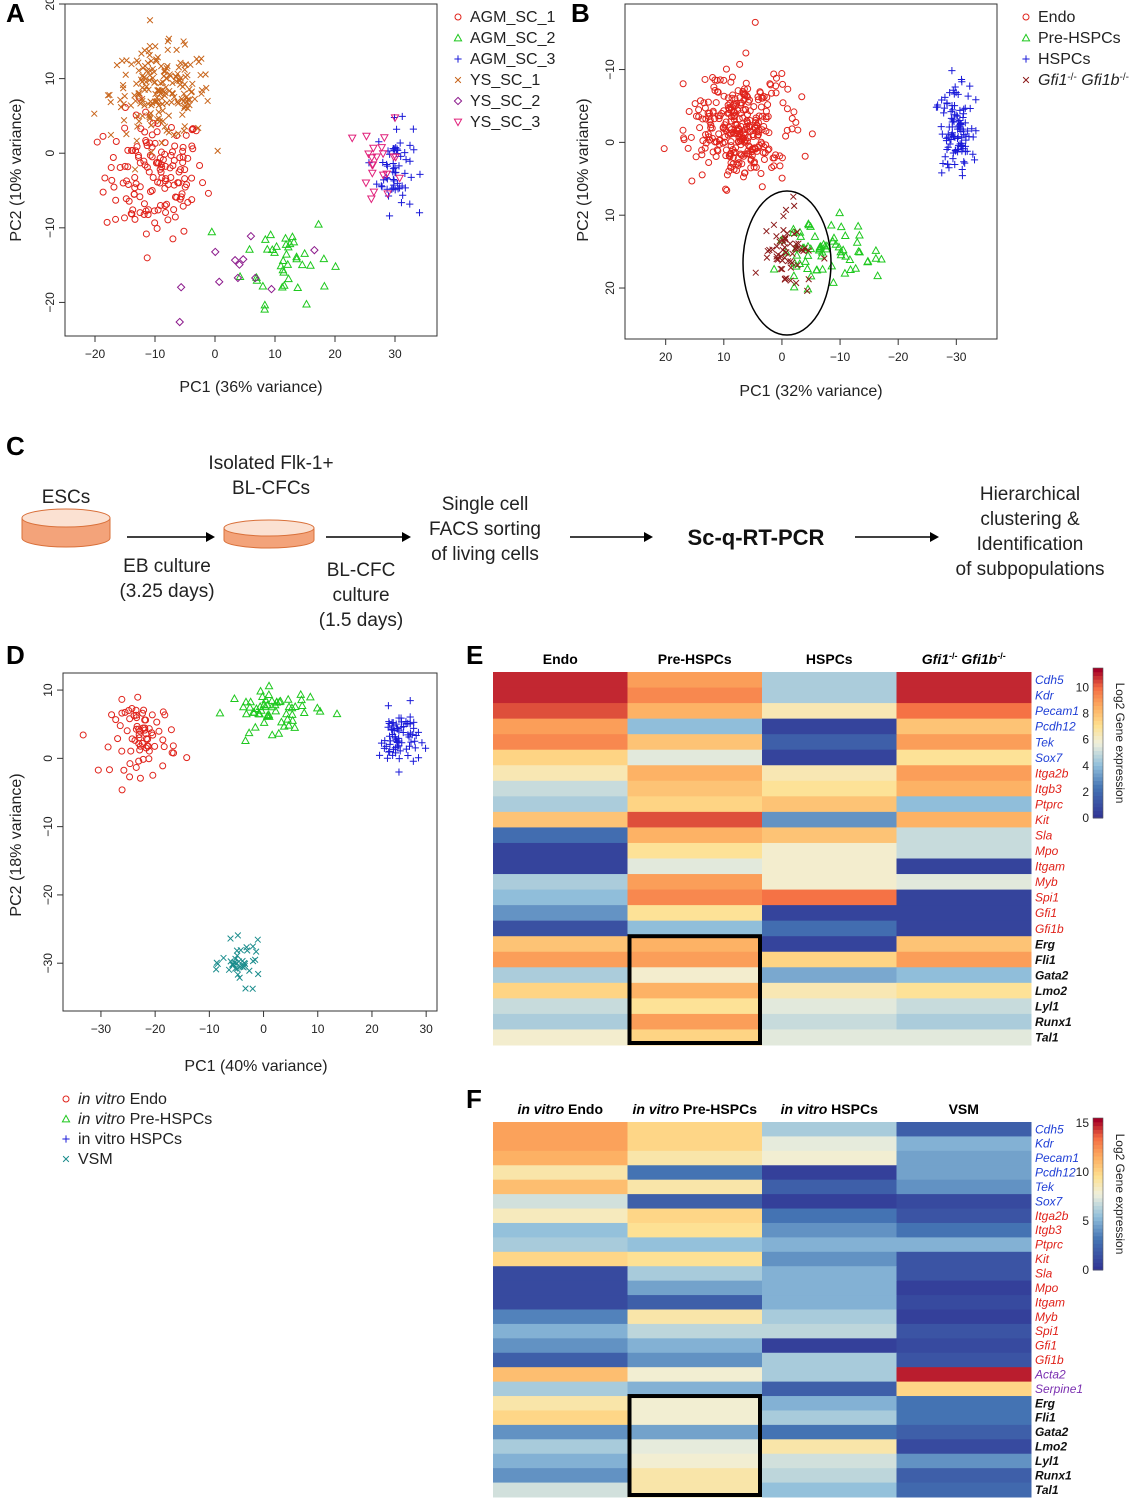 This screenshot has width=1136, height=1500. I want to click on step-bl-line2: culture, so click(360, 595).